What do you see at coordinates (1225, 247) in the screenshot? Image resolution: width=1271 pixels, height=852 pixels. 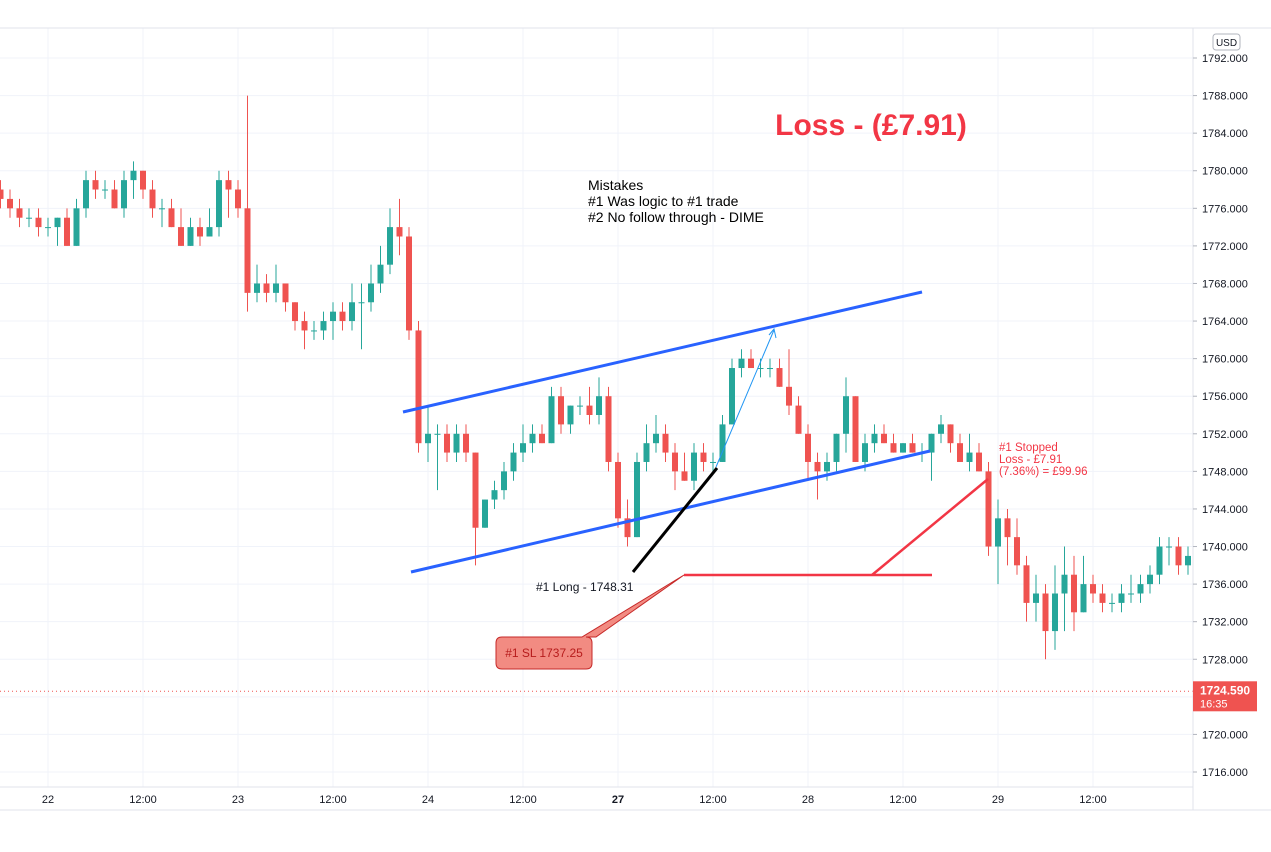 I see `price-tick-label: 1772.000` at bounding box center [1225, 247].